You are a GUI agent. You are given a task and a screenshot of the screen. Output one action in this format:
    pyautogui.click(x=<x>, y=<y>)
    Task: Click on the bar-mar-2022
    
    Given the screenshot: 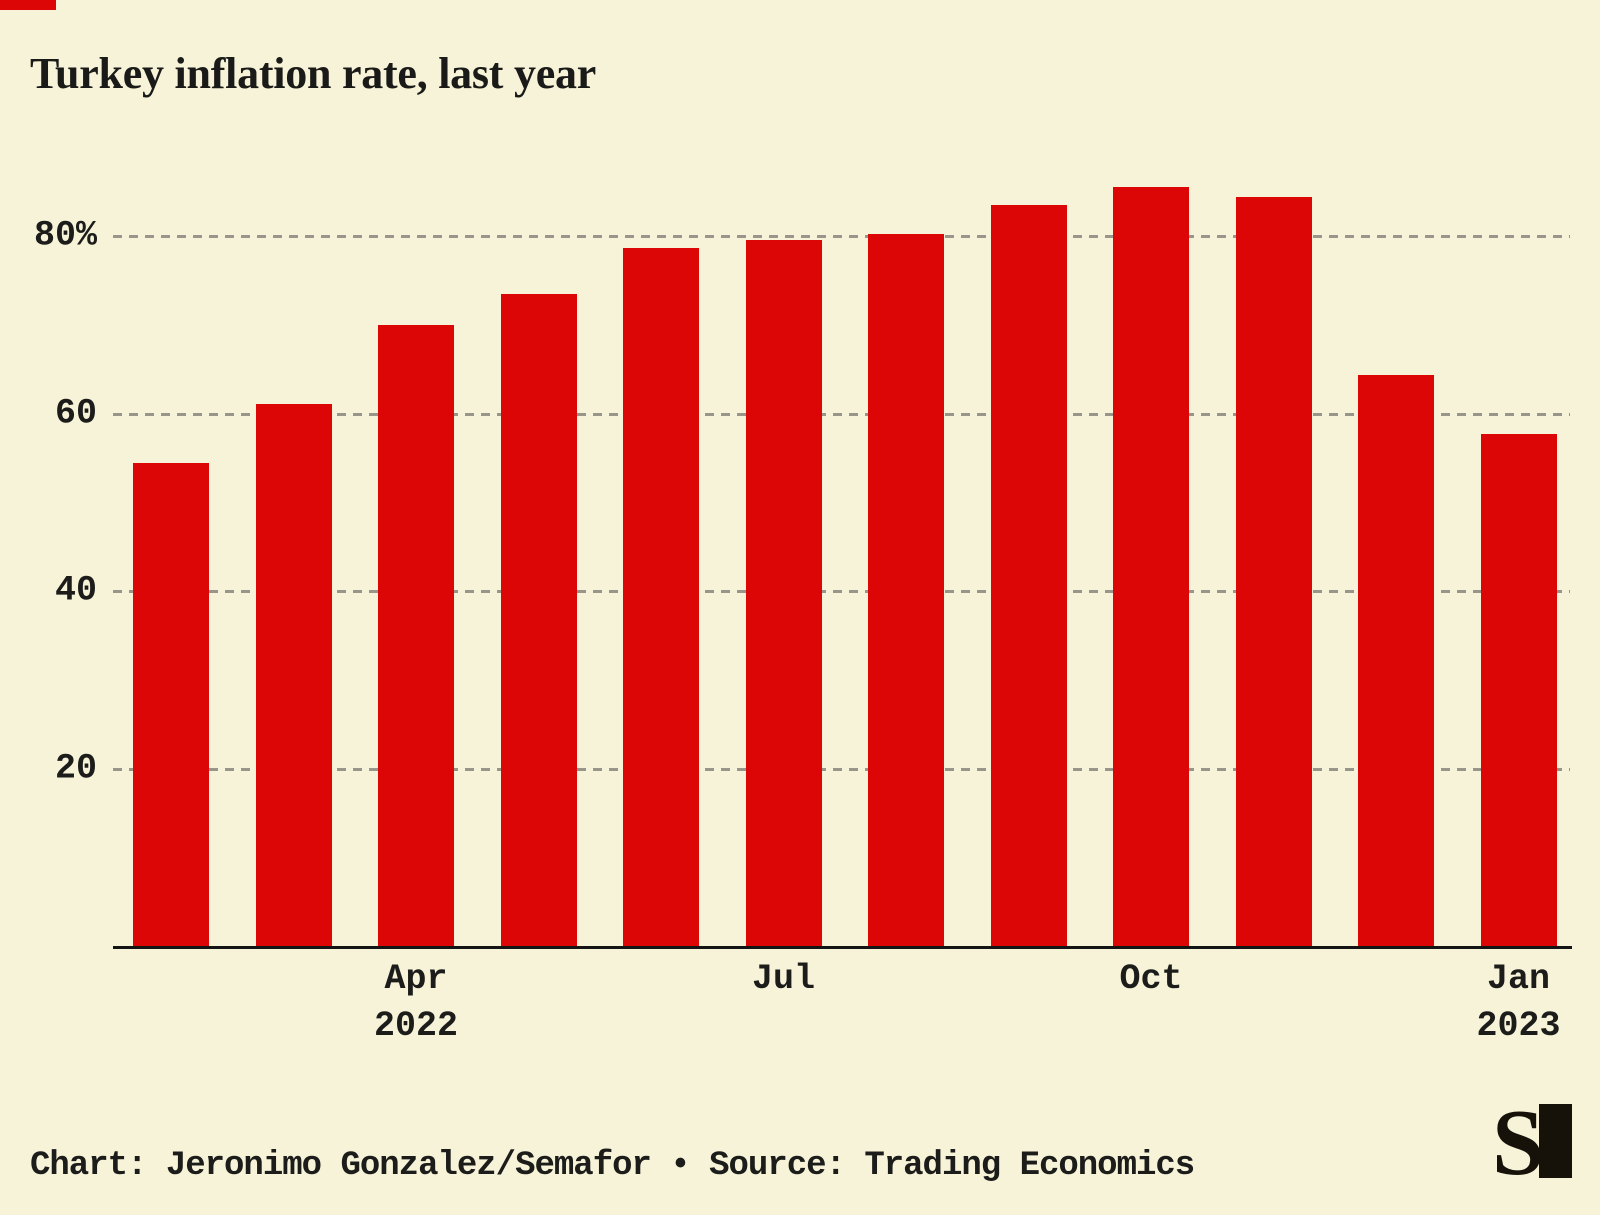 What is the action you would take?
    pyautogui.click(x=293, y=675)
    